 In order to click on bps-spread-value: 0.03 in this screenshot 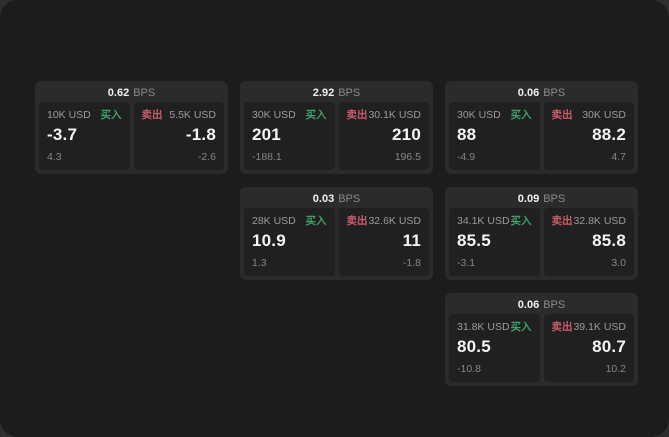, I will do `click(323, 199)`.